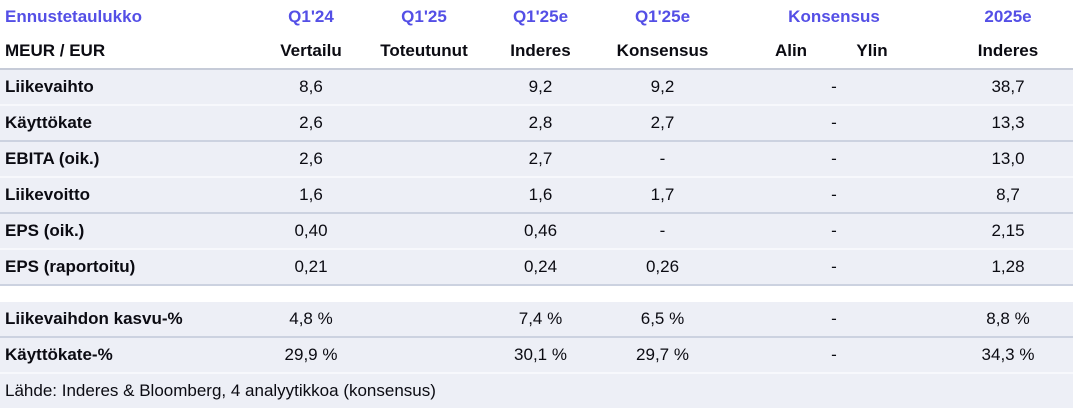 The height and width of the screenshot is (408, 1079). What do you see at coordinates (540, 86) in the screenshot?
I see `cell-q1-25e-inderes: 9,2` at bounding box center [540, 86].